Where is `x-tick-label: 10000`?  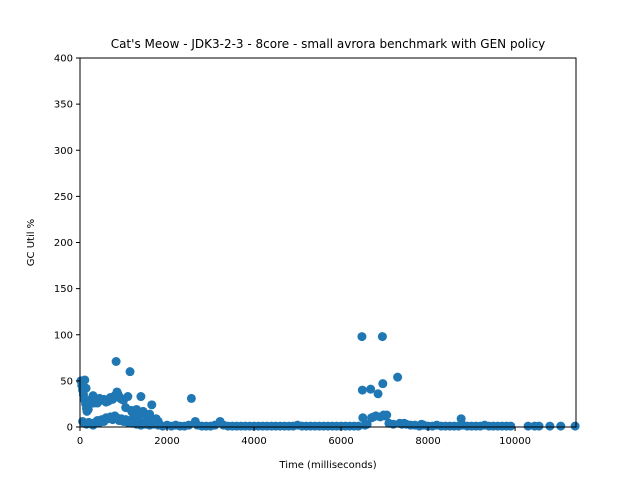
x-tick-label: 10000 is located at coordinates (515, 441).